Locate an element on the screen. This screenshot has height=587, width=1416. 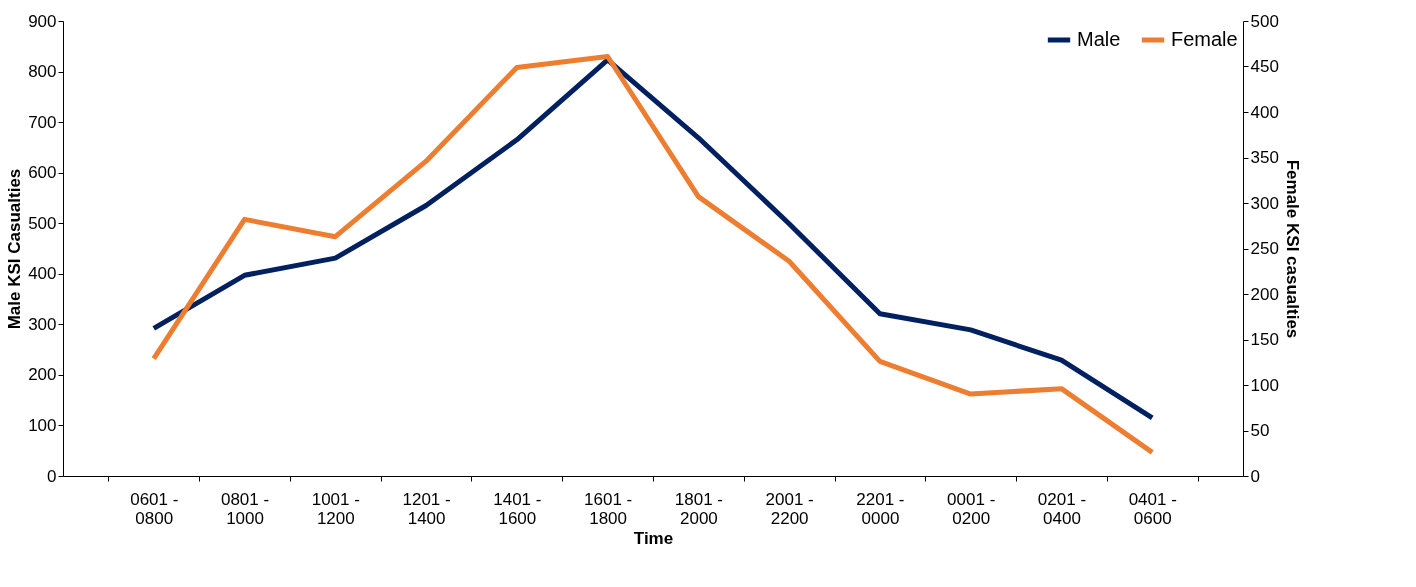
y2-tick-label: 300 is located at coordinates (1264, 203).